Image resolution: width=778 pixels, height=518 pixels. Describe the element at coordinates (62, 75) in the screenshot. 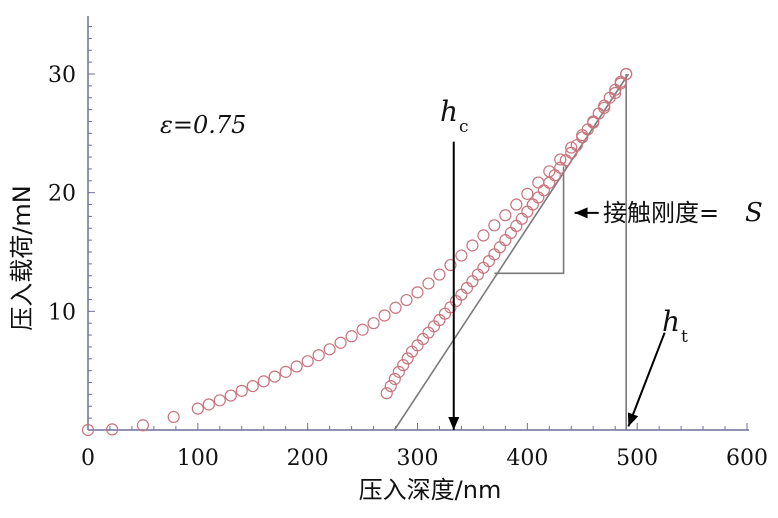

I see `y-tick-label: 30` at that location.